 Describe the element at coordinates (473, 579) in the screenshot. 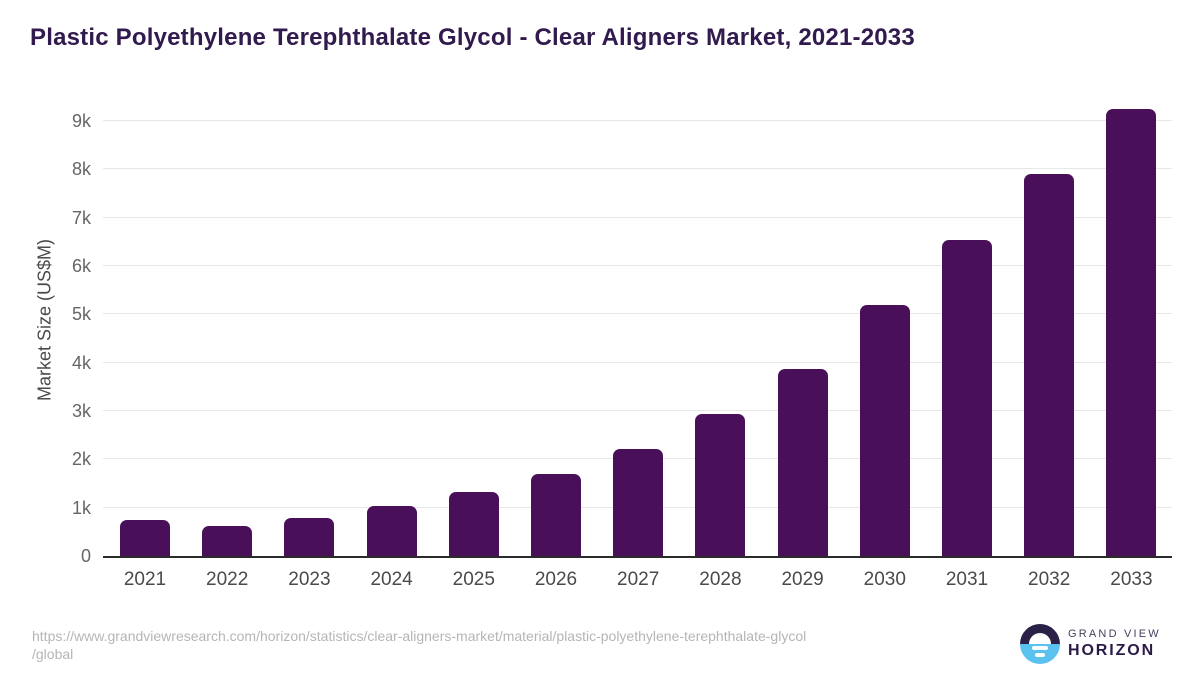

I see `x-tick-label: 2025` at that location.